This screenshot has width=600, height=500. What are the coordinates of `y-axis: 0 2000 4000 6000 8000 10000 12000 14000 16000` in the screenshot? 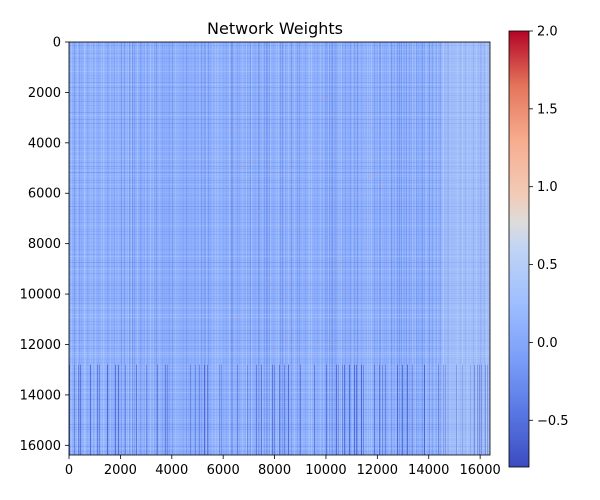 It's located at (44, 245).